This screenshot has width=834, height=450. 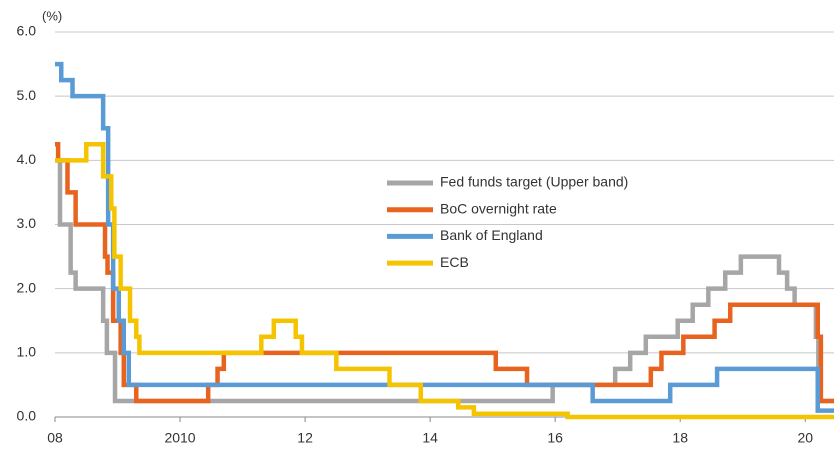 I want to click on legend-label: Bank of England, so click(x=491, y=235).